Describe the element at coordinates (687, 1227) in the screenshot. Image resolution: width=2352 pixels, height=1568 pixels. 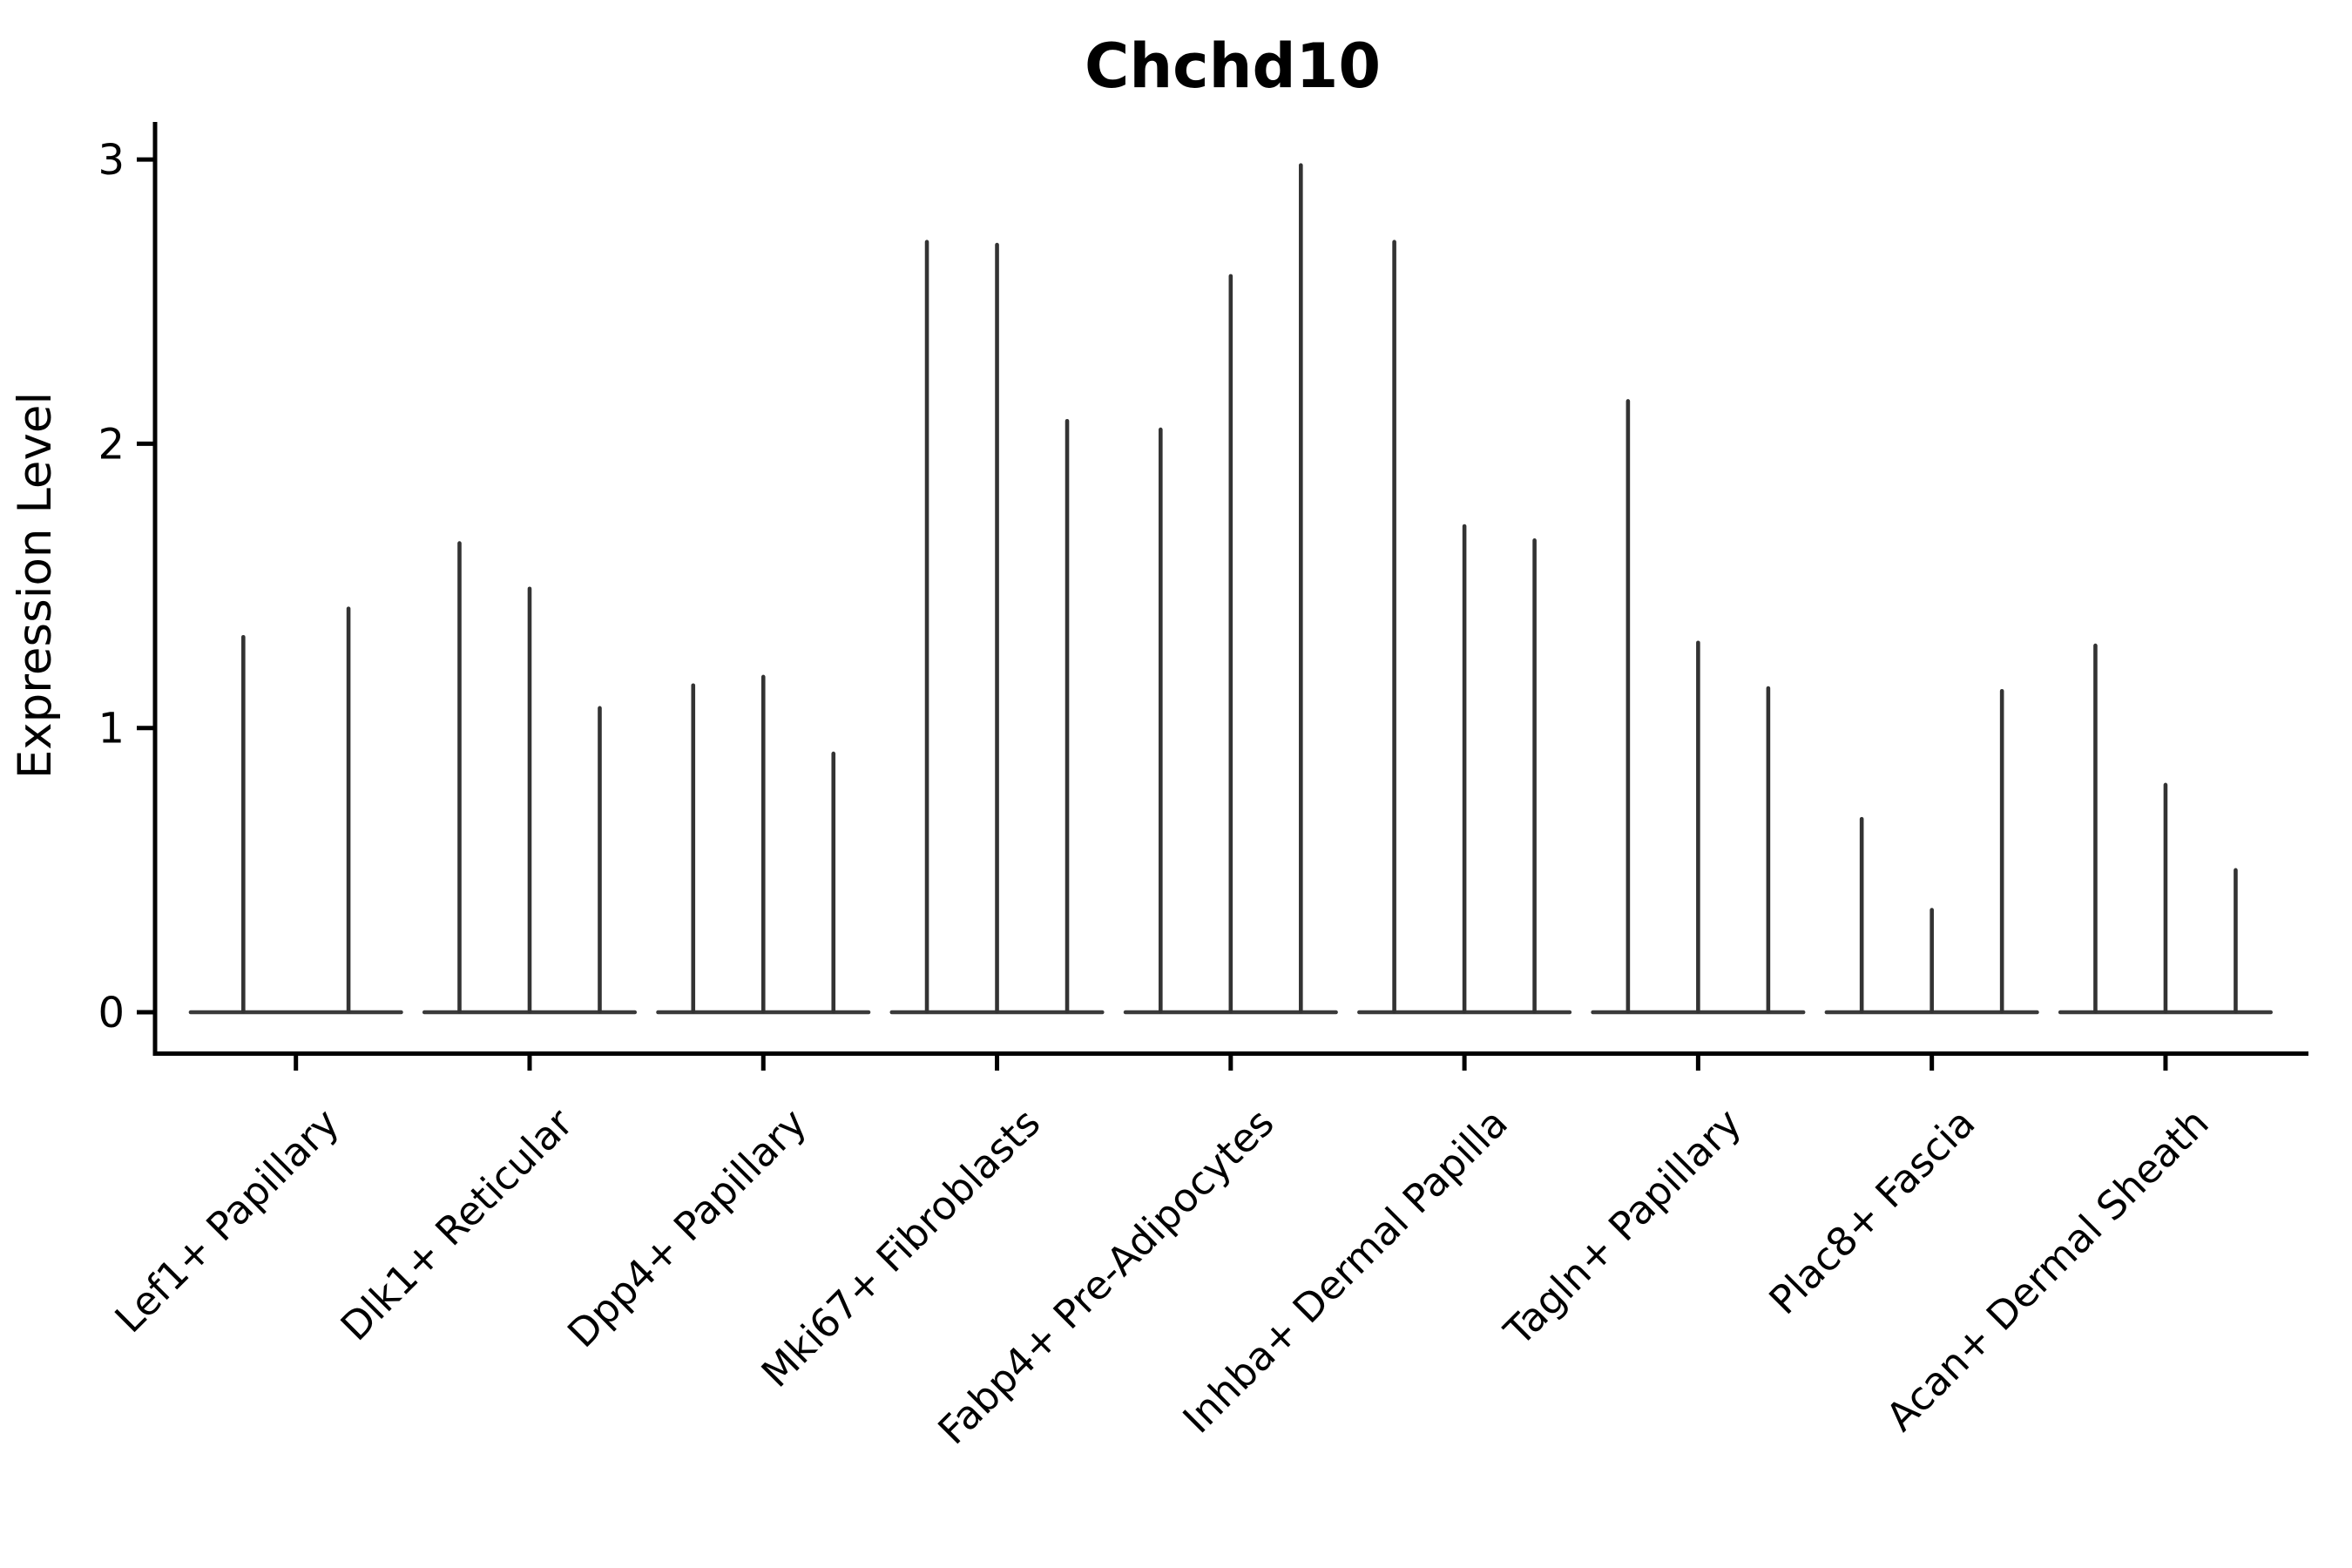
I see `x-tick-label: Dpp4+ Papillary` at that location.